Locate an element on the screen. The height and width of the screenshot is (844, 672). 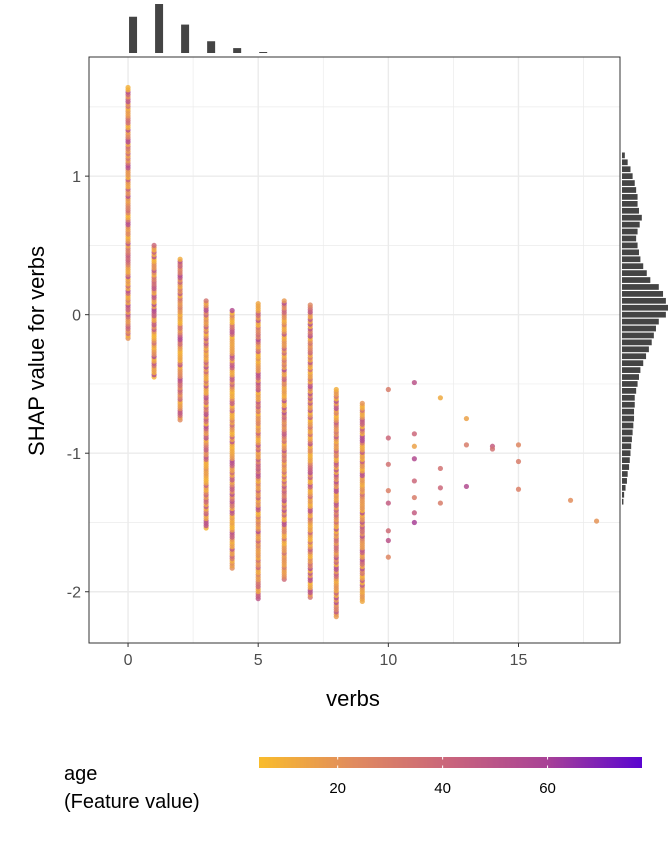
legend-title-line2: (Feature value) is located at coordinates (132, 802).